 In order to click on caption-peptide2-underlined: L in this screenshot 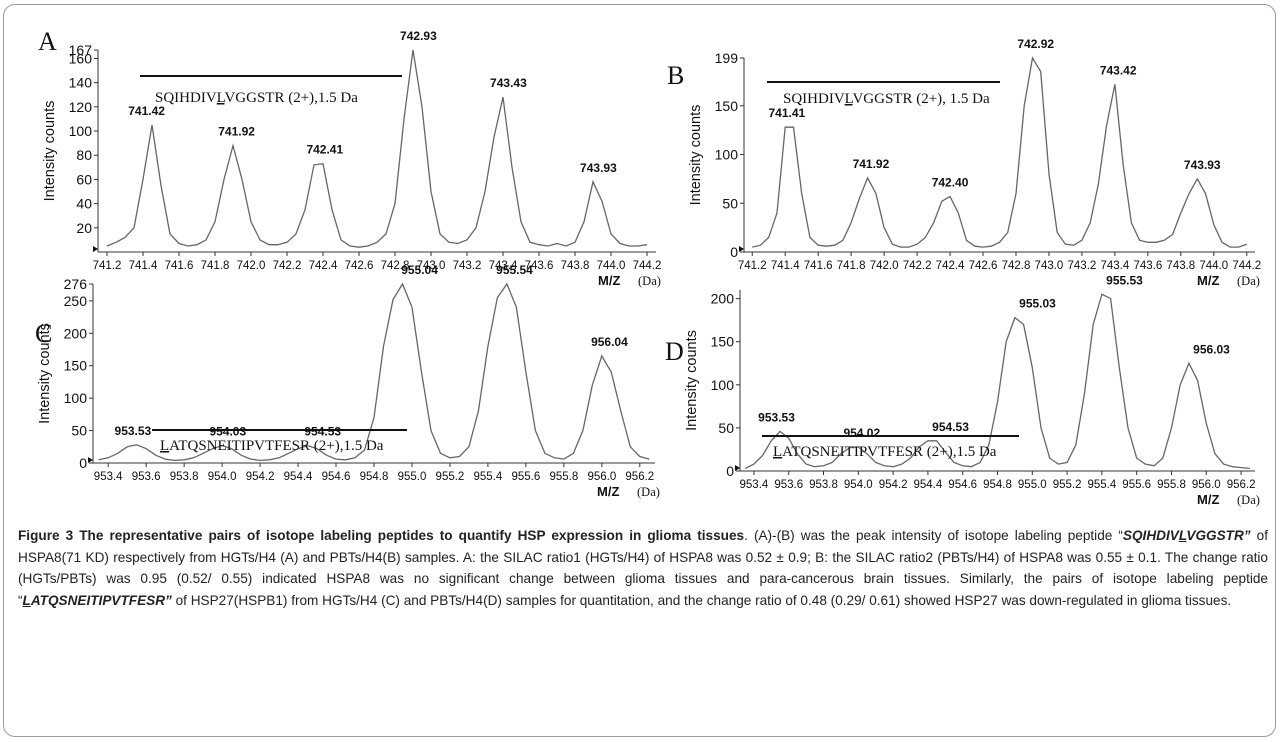, I will do `click(26, 600)`.